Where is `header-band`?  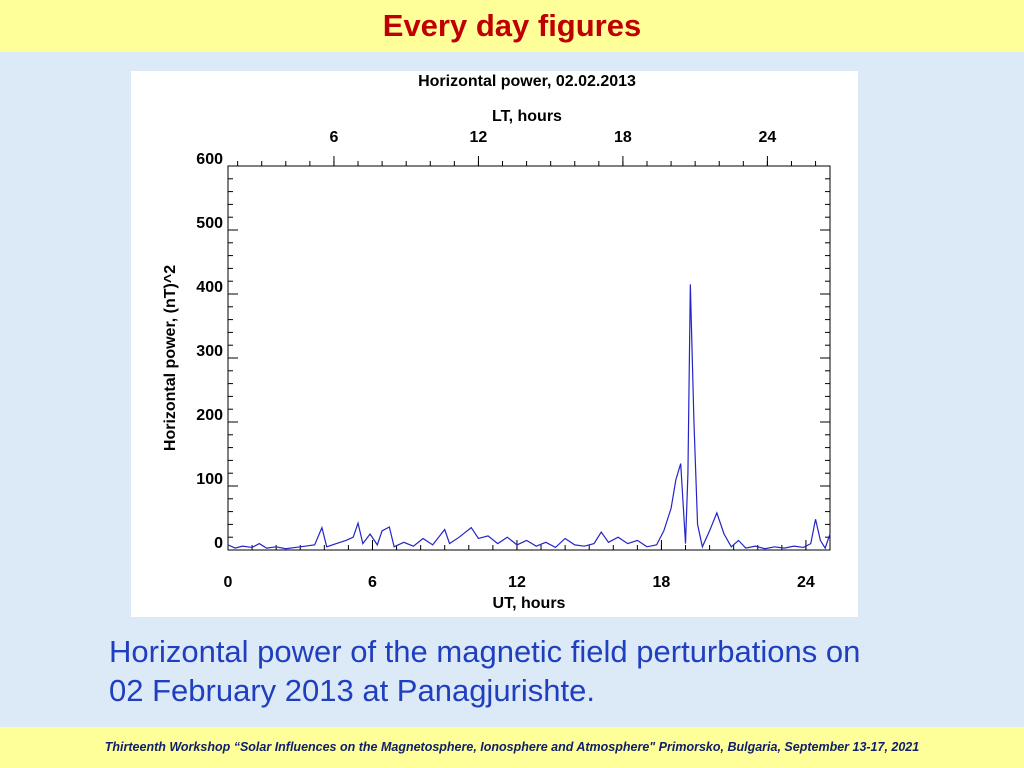 header-band is located at coordinates (512, 26).